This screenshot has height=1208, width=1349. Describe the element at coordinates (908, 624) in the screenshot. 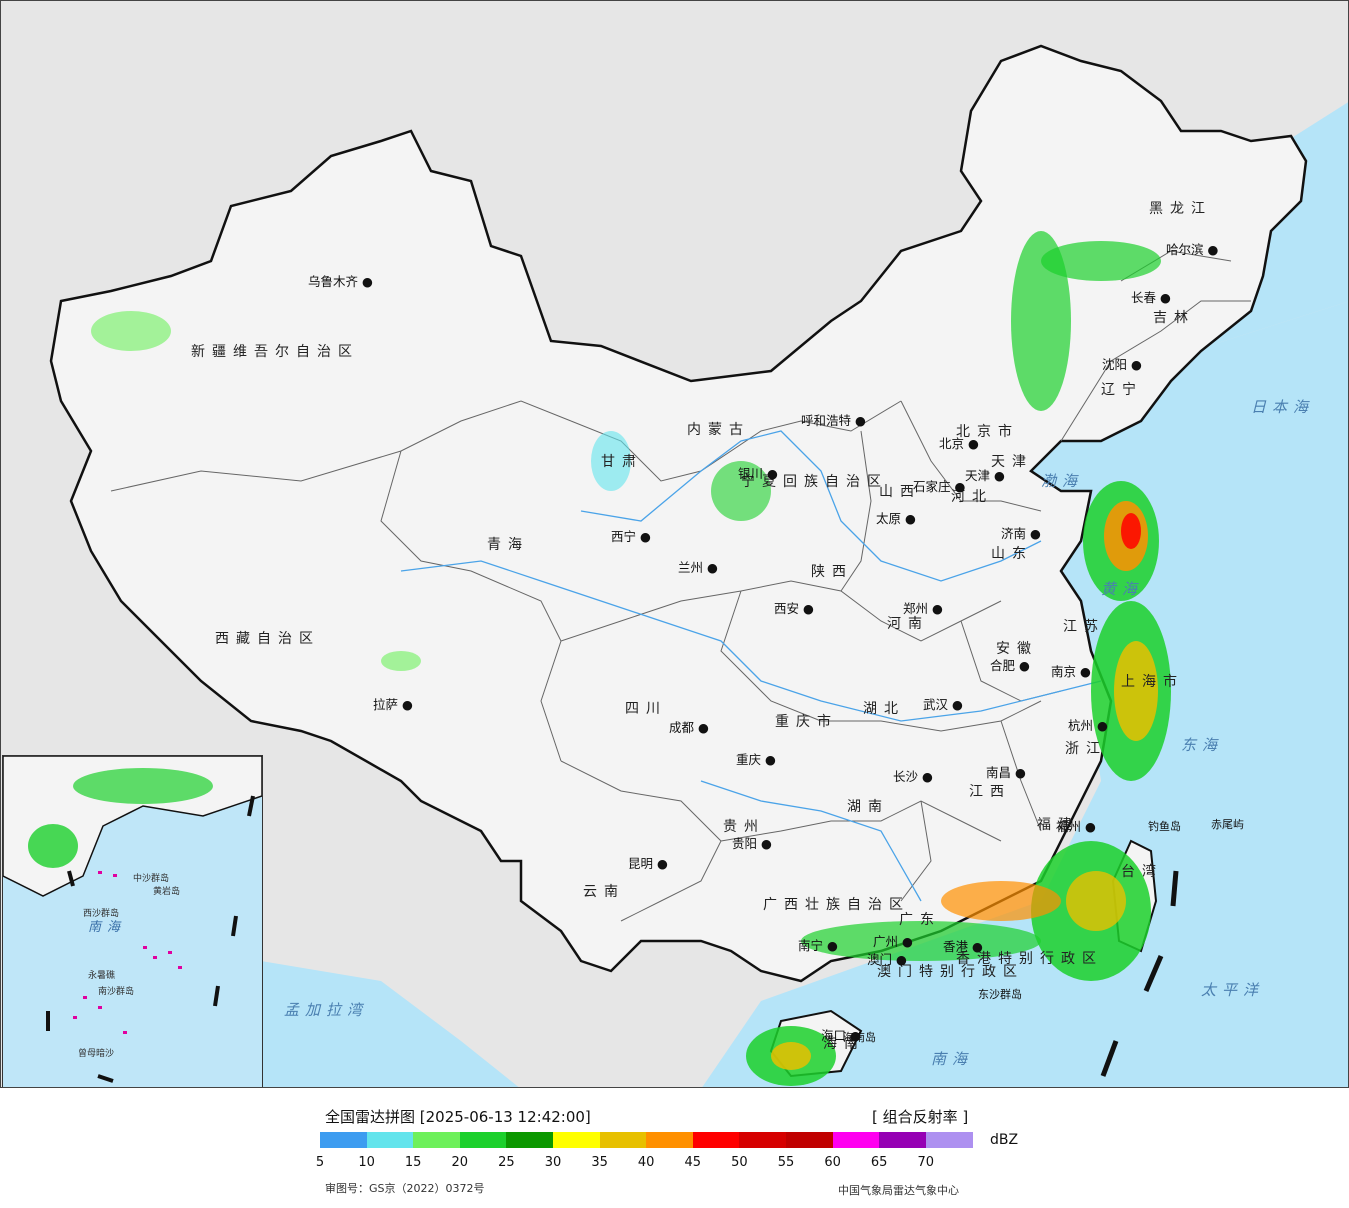

I see `province-label: 河南` at that location.